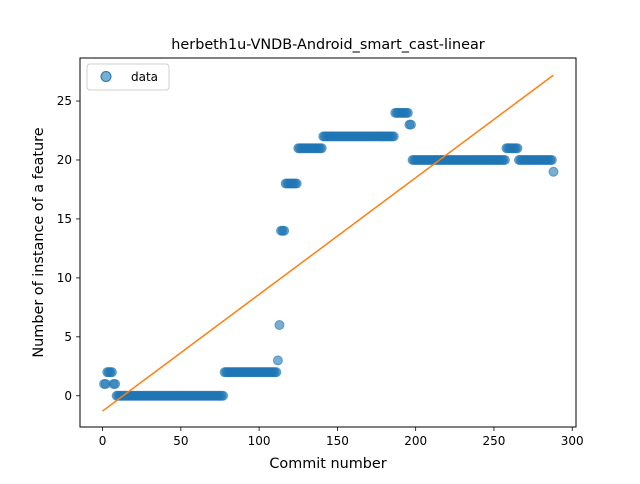 Image resolution: width=640 pixels, height=484 pixels. Describe the element at coordinates (39, 242) in the screenshot. I see `y-axis-label: Number of instance of a feature` at that location.